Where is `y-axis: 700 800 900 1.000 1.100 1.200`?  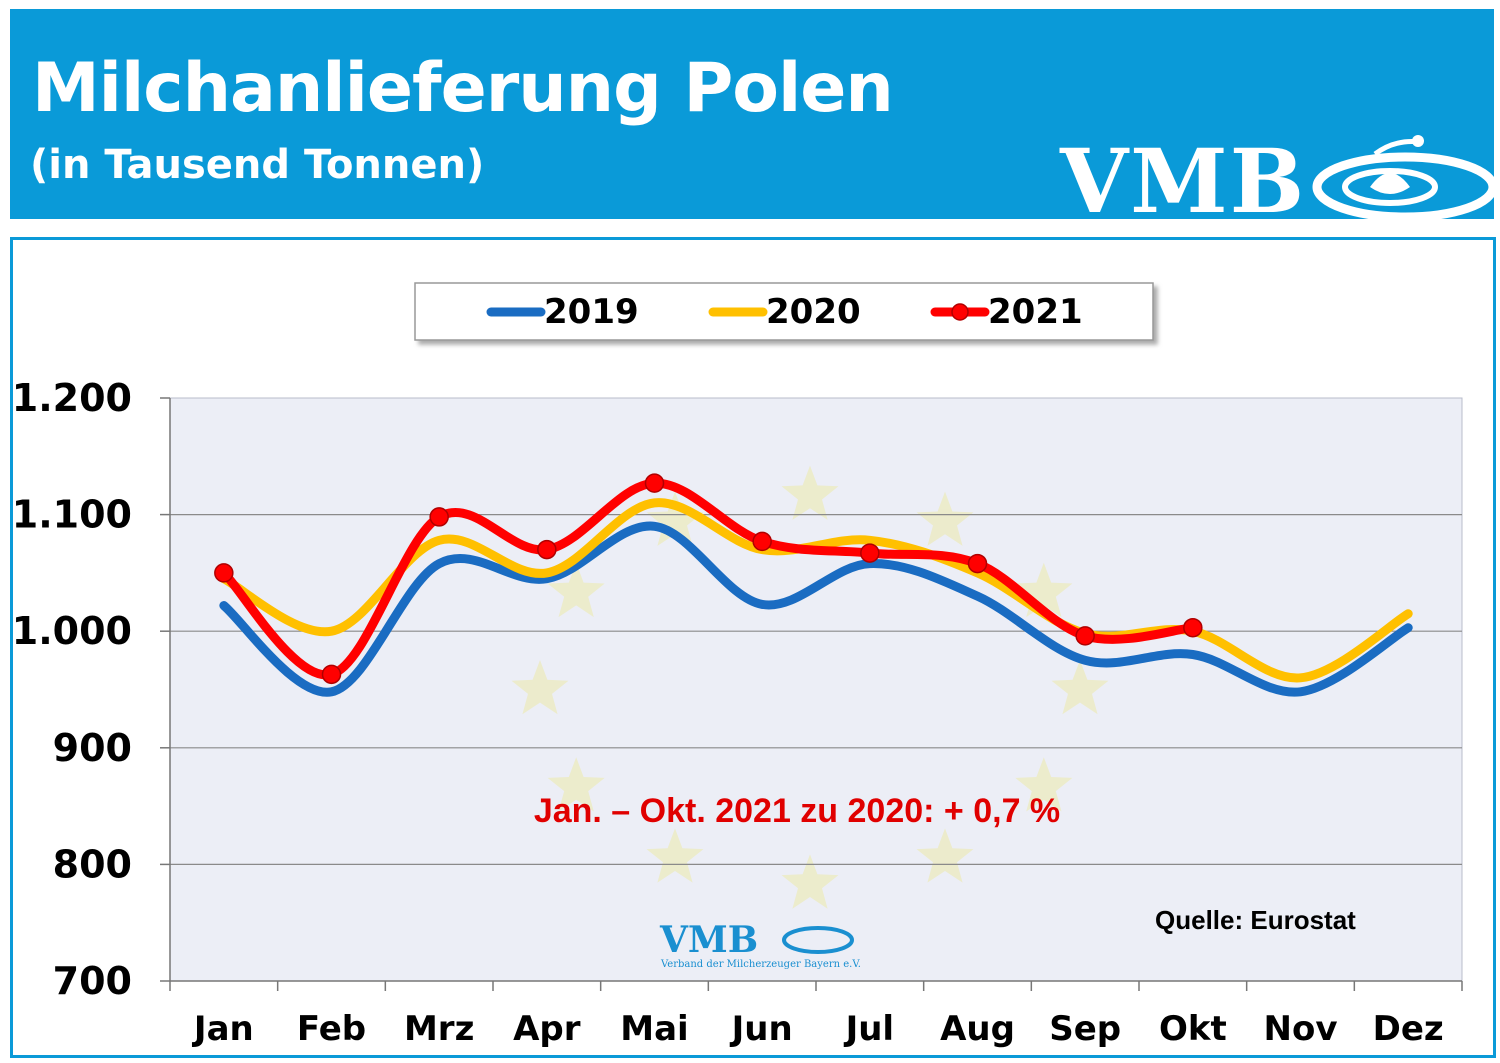 y-axis: 700 800 900 1.000 1.100 1.200 is located at coordinates (91, 689).